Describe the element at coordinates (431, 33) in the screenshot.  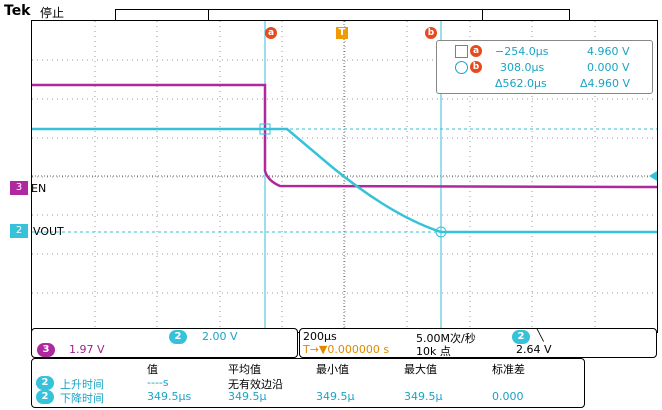
I see `cursor-b-marker: b` at that location.